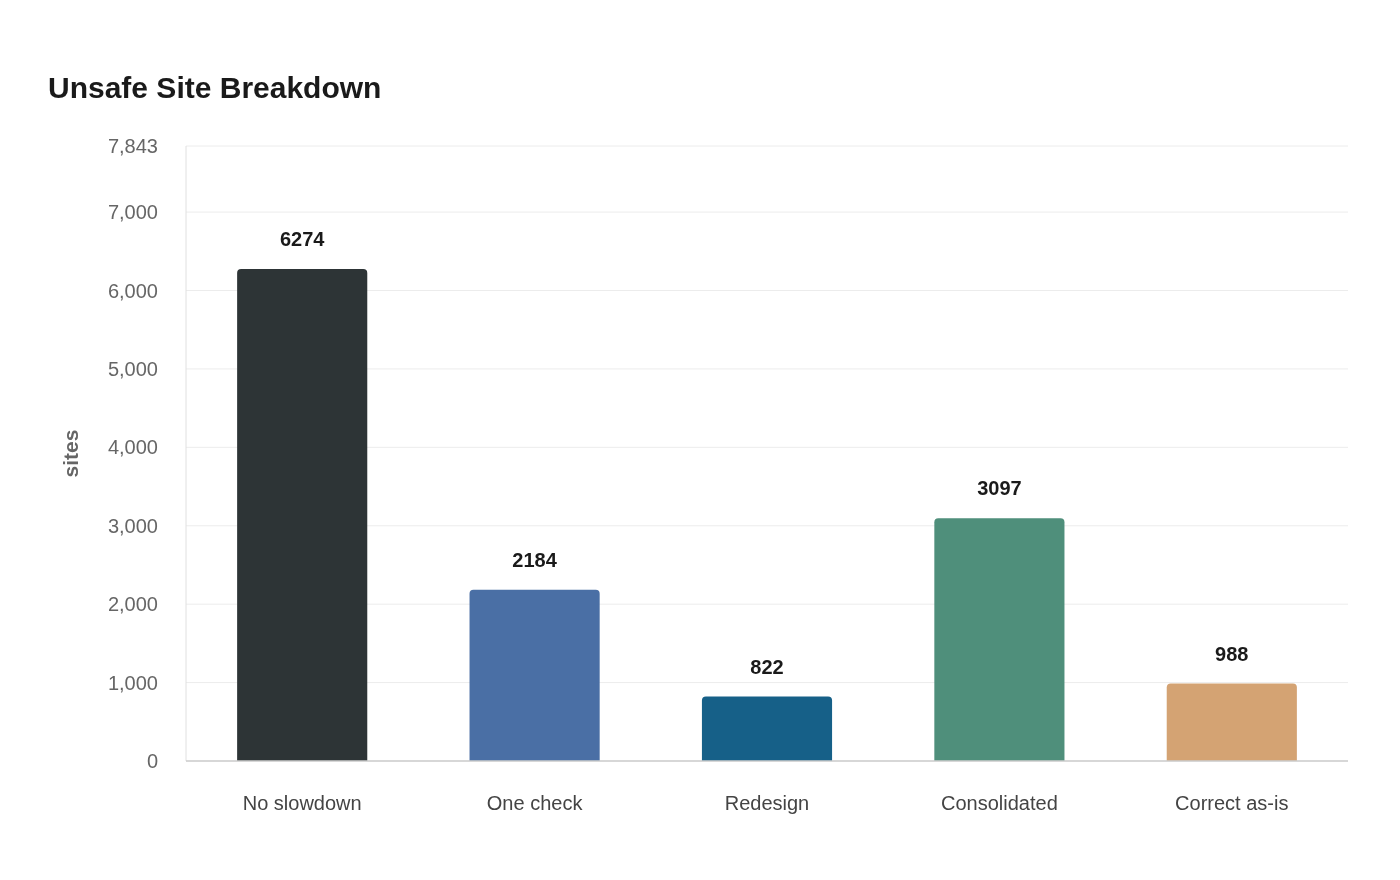 The height and width of the screenshot is (880, 1400). I want to click on data-label: 6274, so click(302, 239).